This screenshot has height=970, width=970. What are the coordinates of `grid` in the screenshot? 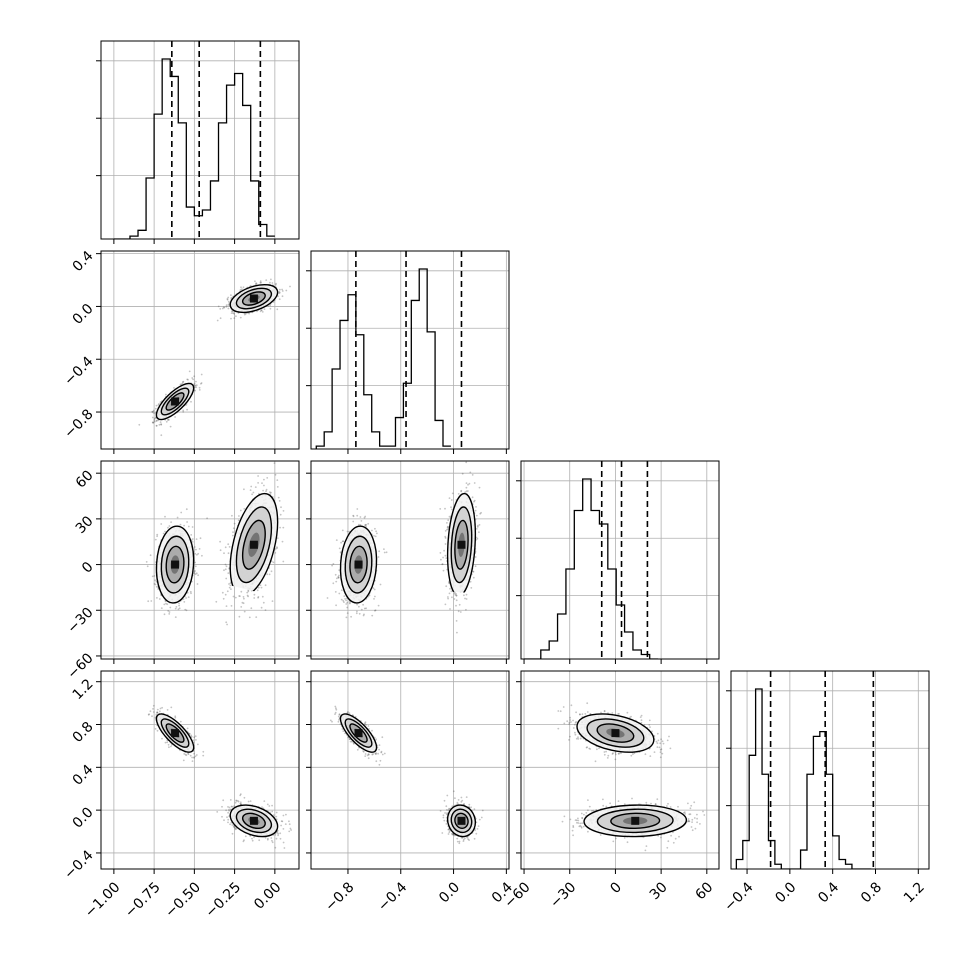 It's located at (200, 350).